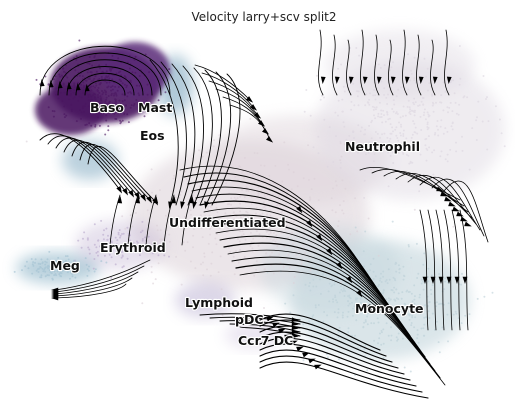 This screenshot has height=408, width=515. I want to click on cell-cloud-meg, so click(58, 268).